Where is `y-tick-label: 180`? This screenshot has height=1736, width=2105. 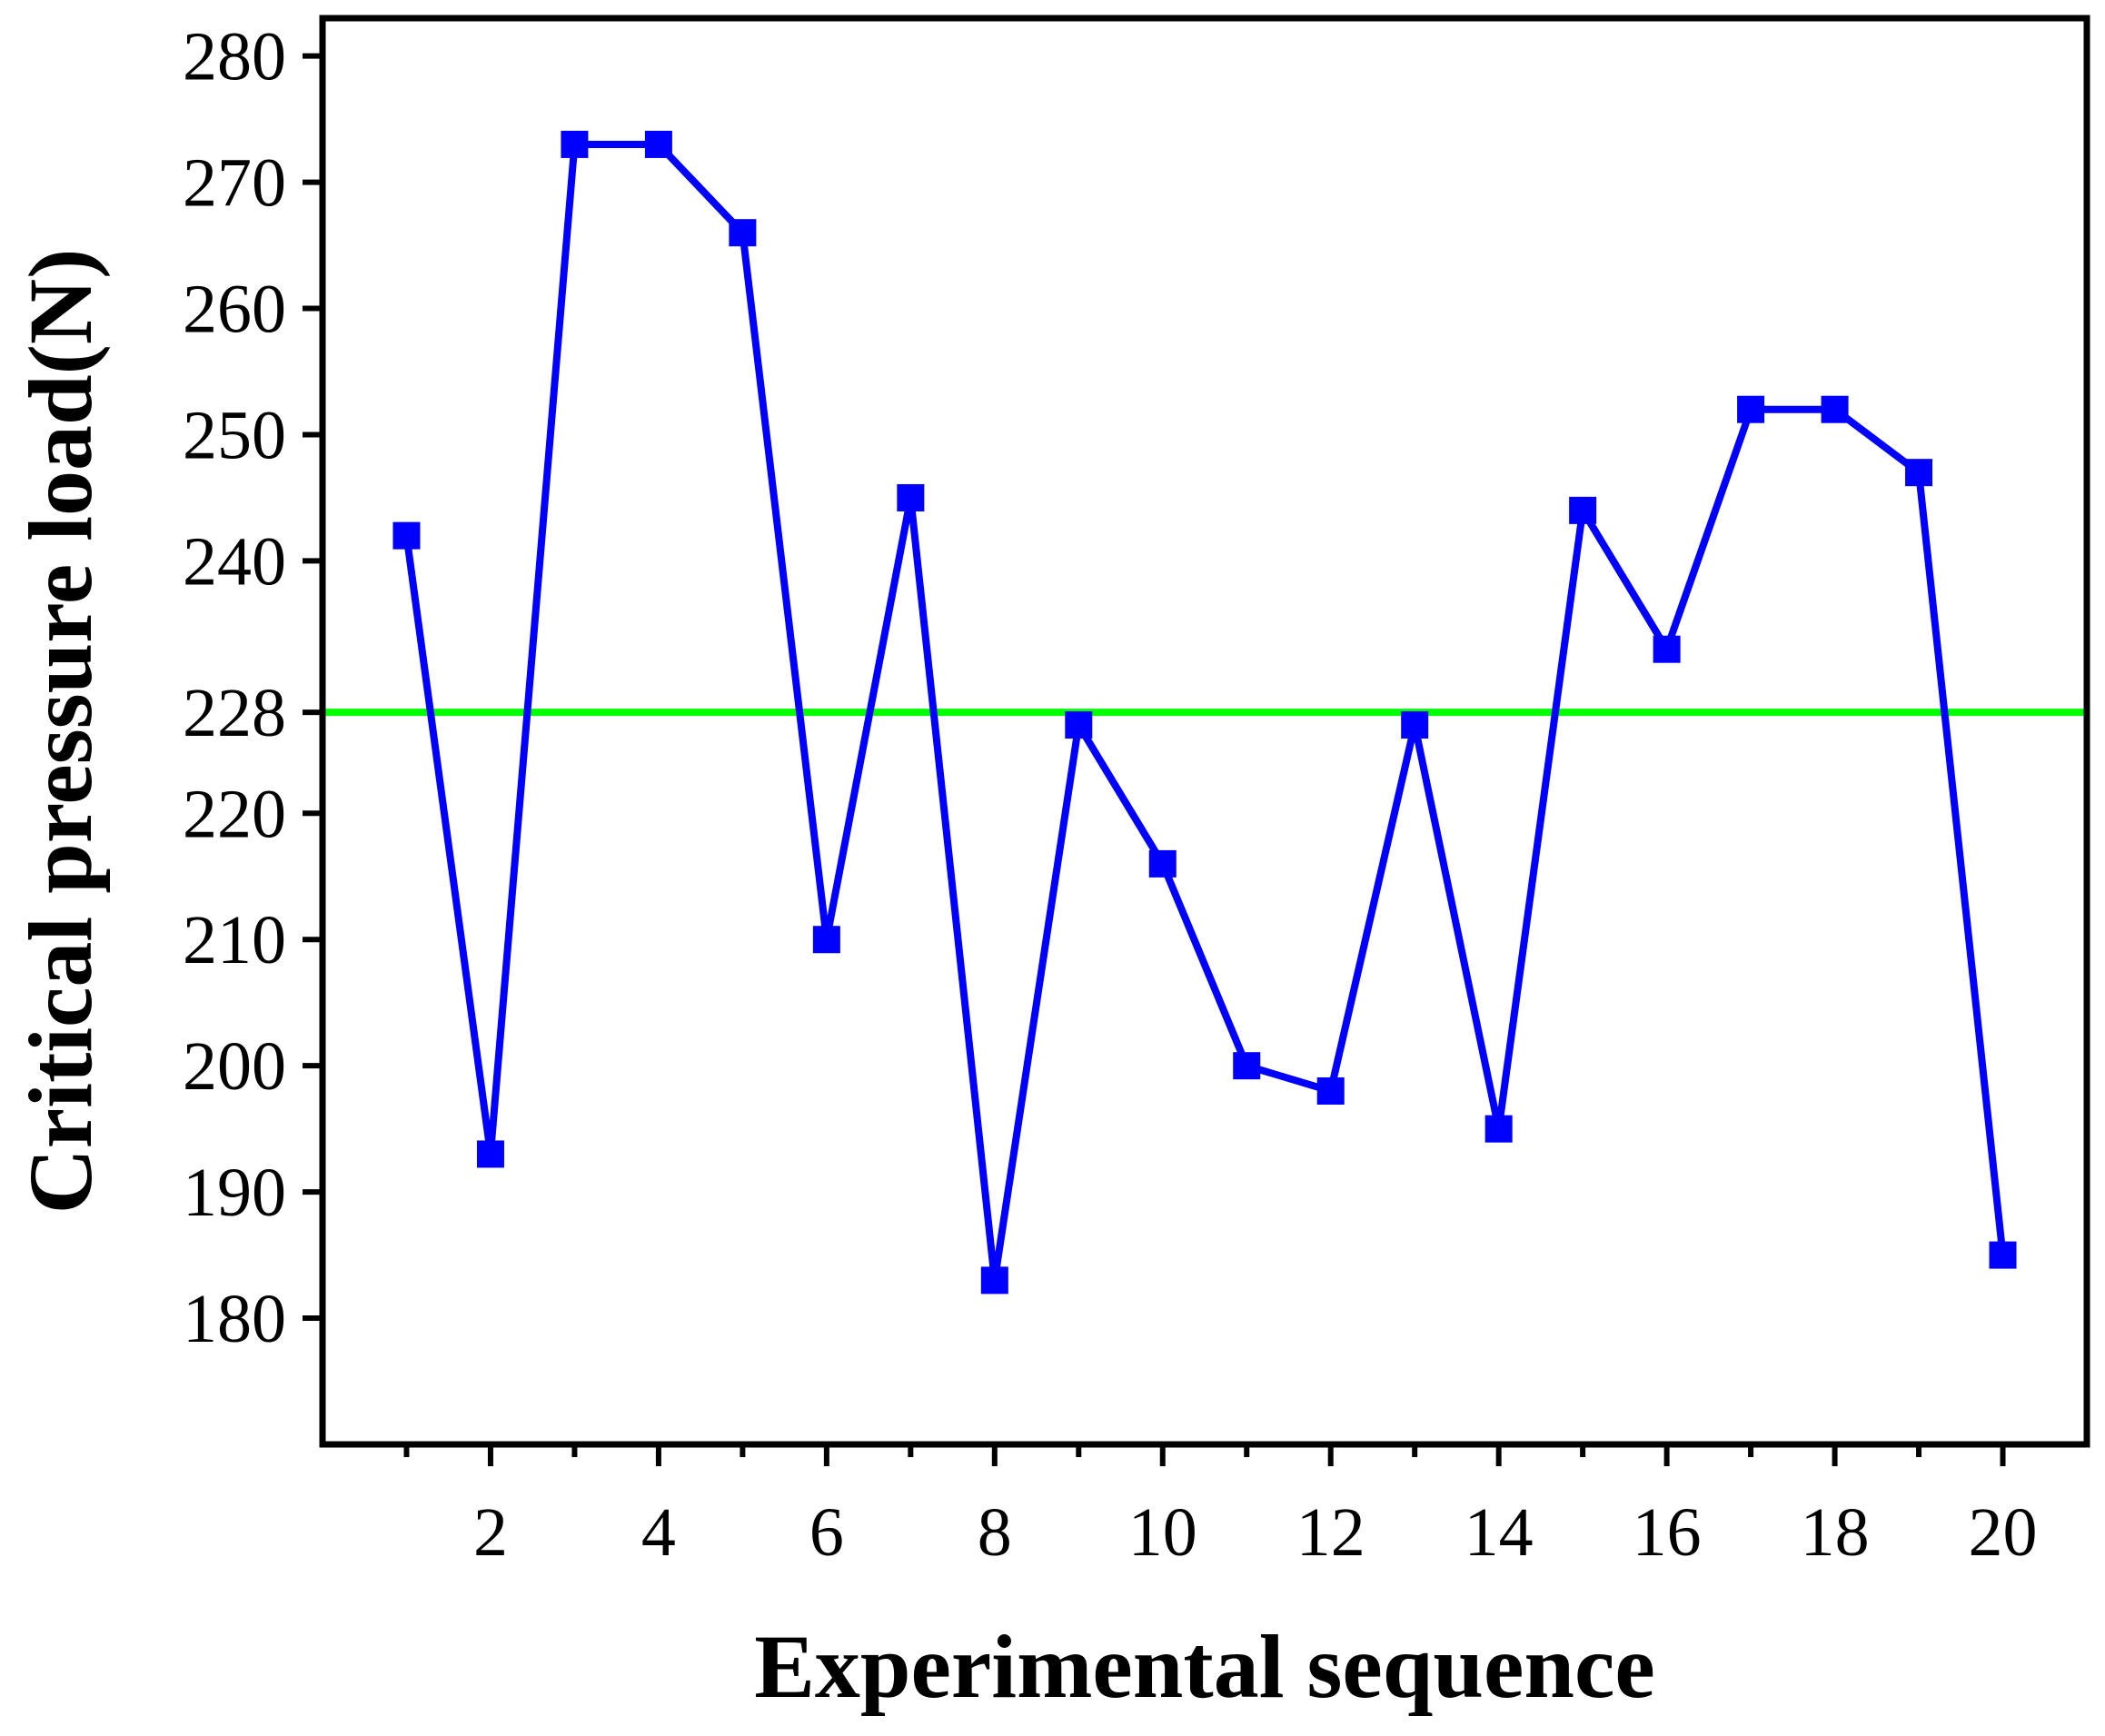 y-tick-label: 180 is located at coordinates (234, 1319).